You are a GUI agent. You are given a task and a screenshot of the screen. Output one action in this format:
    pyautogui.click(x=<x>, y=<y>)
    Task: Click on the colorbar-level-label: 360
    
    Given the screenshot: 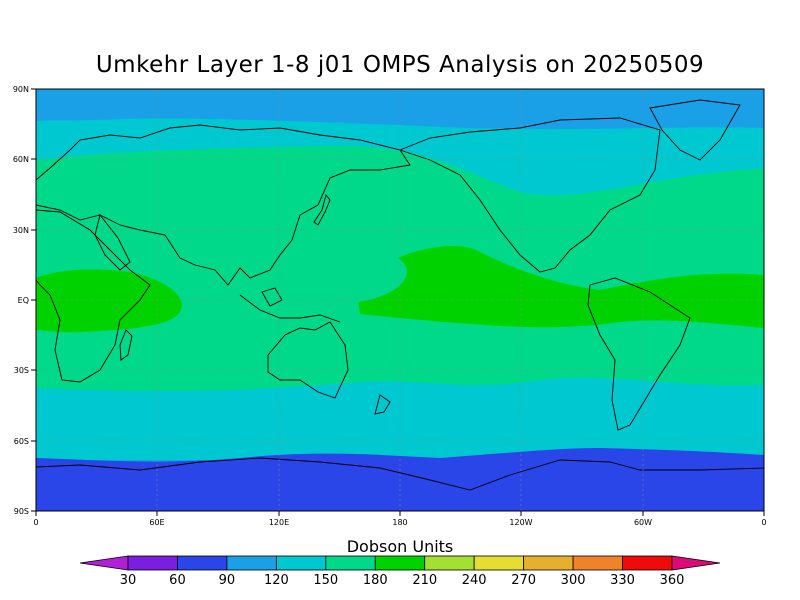 What is the action you would take?
    pyautogui.click(x=672, y=580)
    